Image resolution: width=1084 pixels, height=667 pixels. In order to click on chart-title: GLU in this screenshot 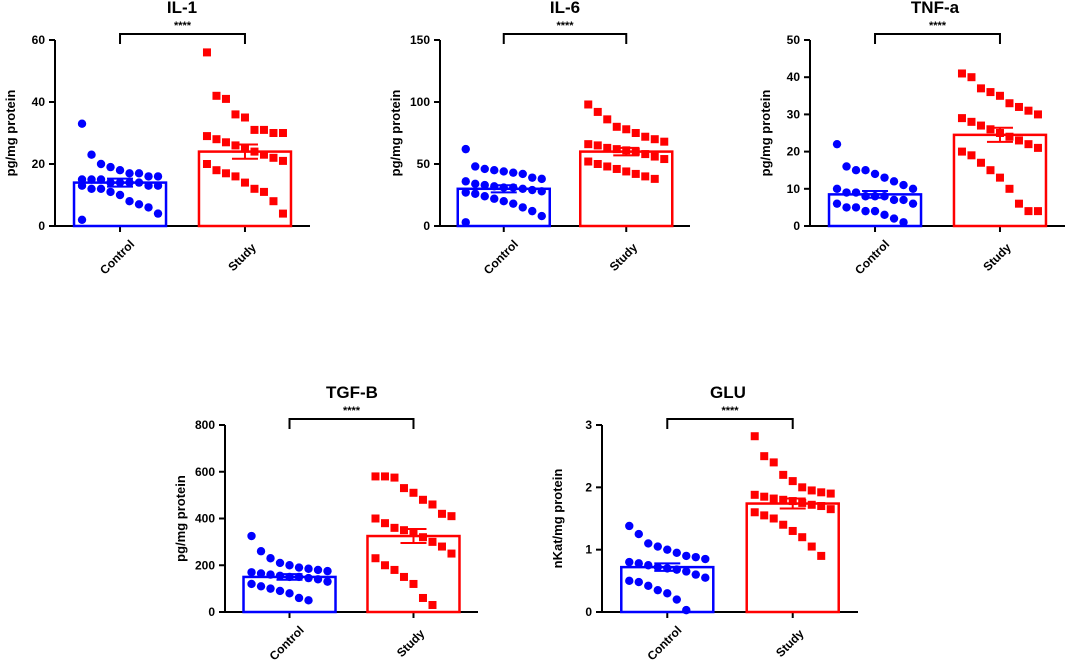, I will do `click(728, 392)`.